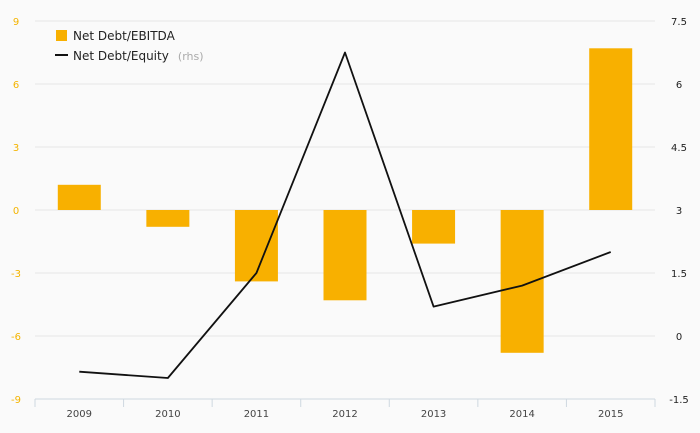 The image size is (700, 433). I want to click on right-tick-label: 6, so click(679, 85).